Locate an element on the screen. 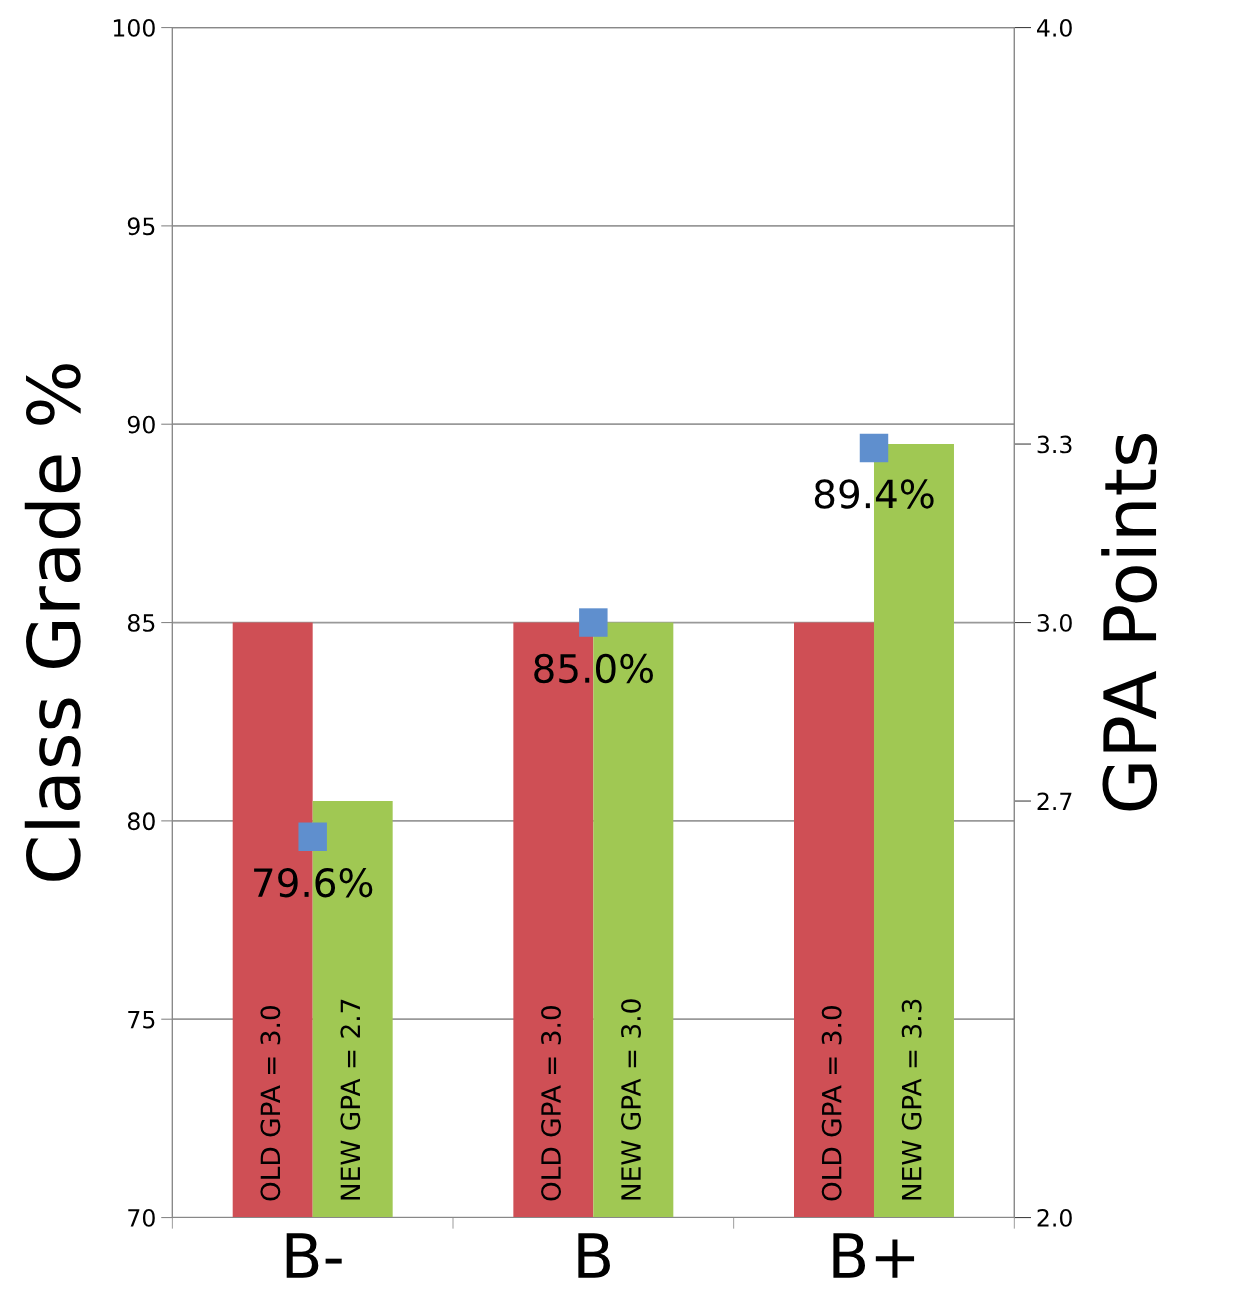 The height and width of the screenshot is (1312, 1240). y2-tick-label: 2.0 is located at coordinates (1054, 1217).